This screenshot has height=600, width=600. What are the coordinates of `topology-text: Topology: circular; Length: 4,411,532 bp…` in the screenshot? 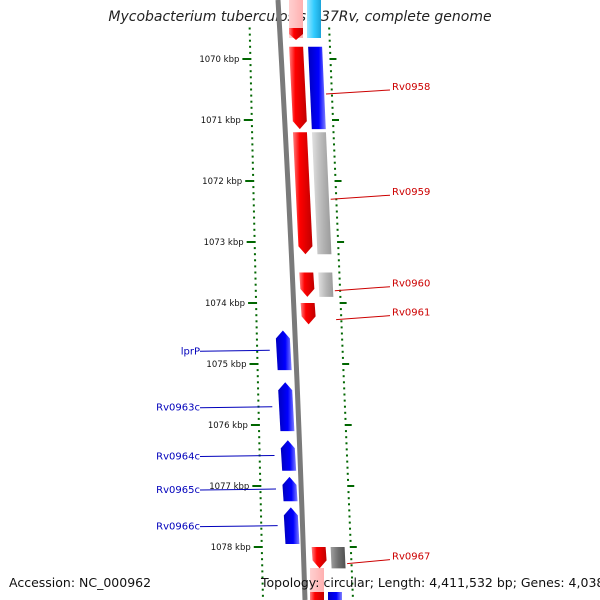 It's located at (430, 582).